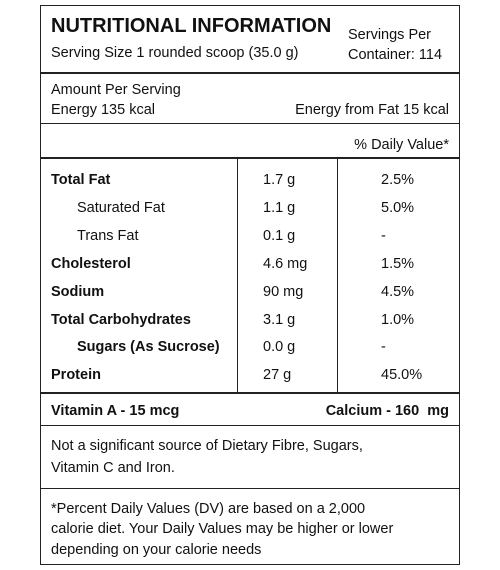  Describe the element at coordinates (372, 110) in the screenshot. I see `energy-from-fat: Energy from Fat 15 kcal` at that location.